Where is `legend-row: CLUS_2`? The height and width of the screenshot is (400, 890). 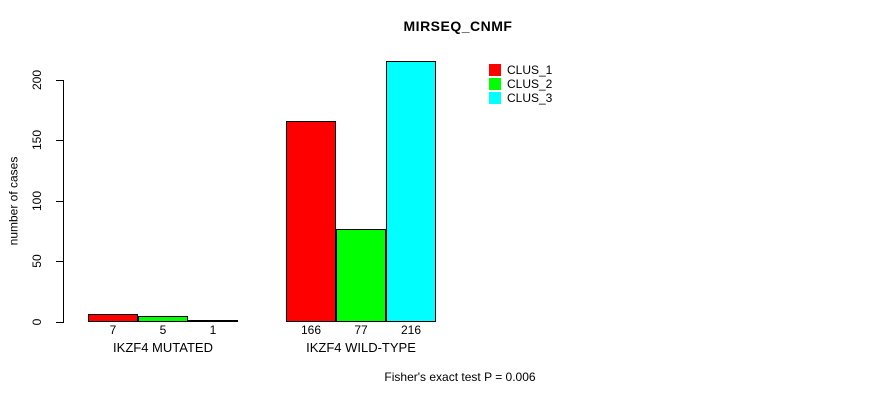
legend-row: CLUS_2 is located at coordinates (520, 84).